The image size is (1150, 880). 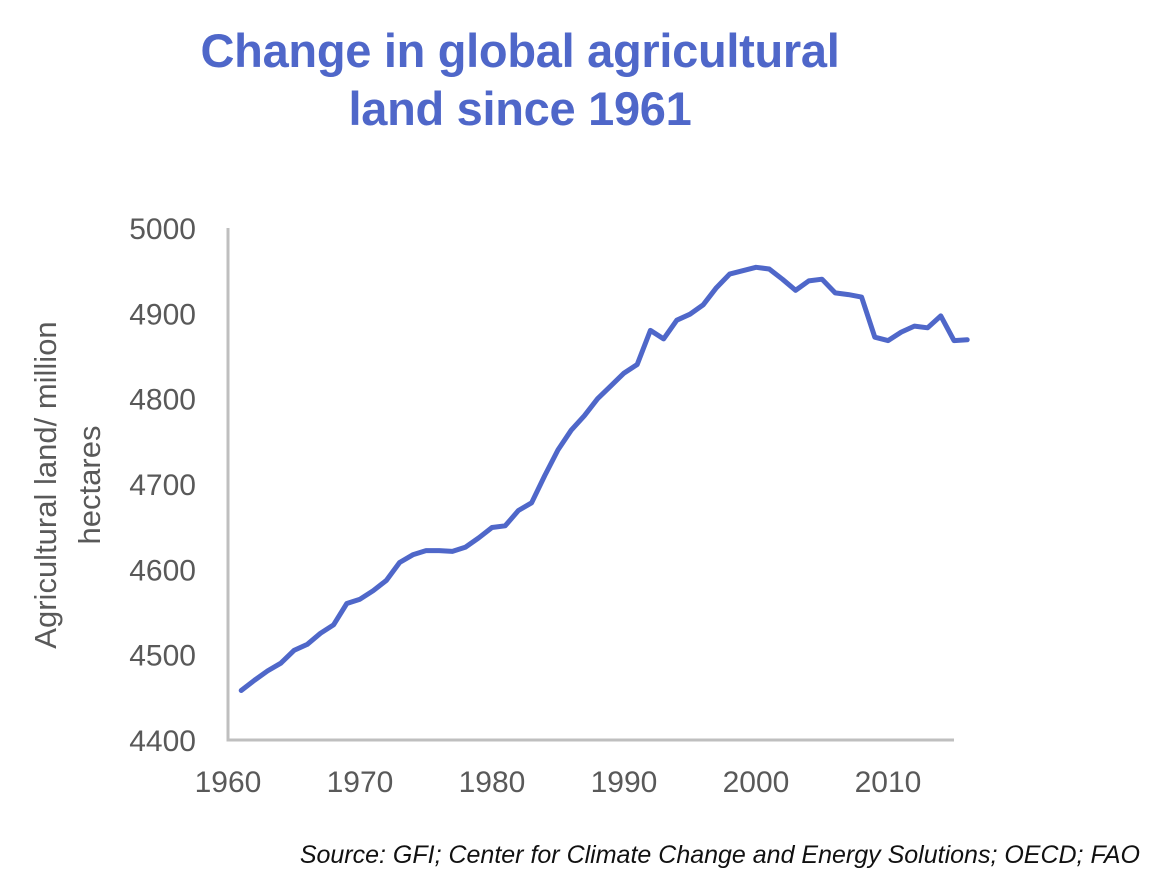 I want to click on y-tick-label: 4500, so click(x=162, y=656).